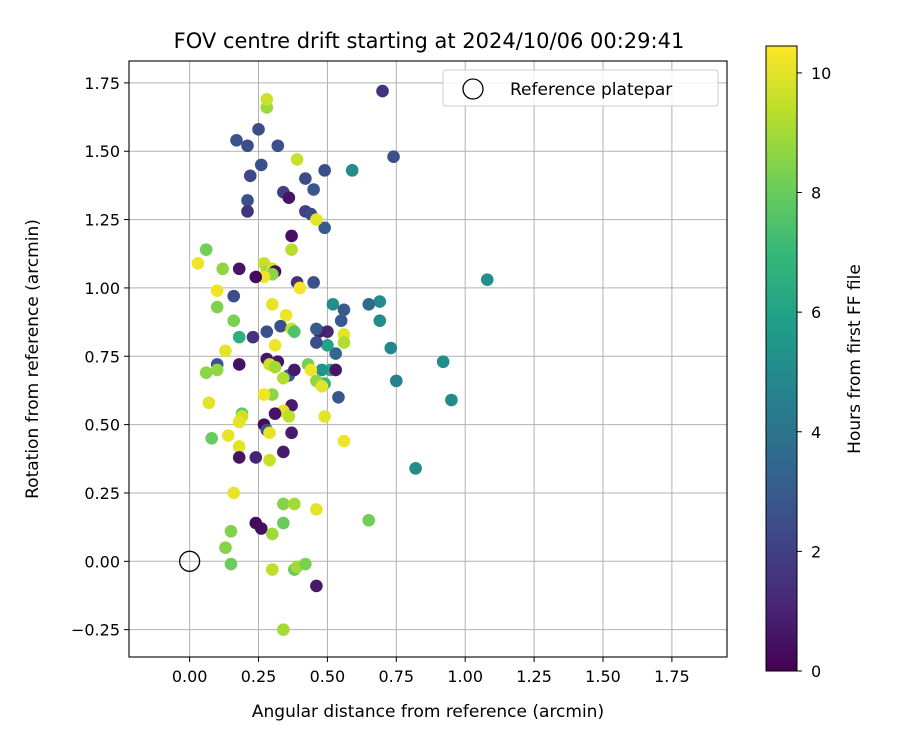  Describe the element at coordinates (821, 73) in the screenshot. I see `colorbar-tick-label: 10` at that location.